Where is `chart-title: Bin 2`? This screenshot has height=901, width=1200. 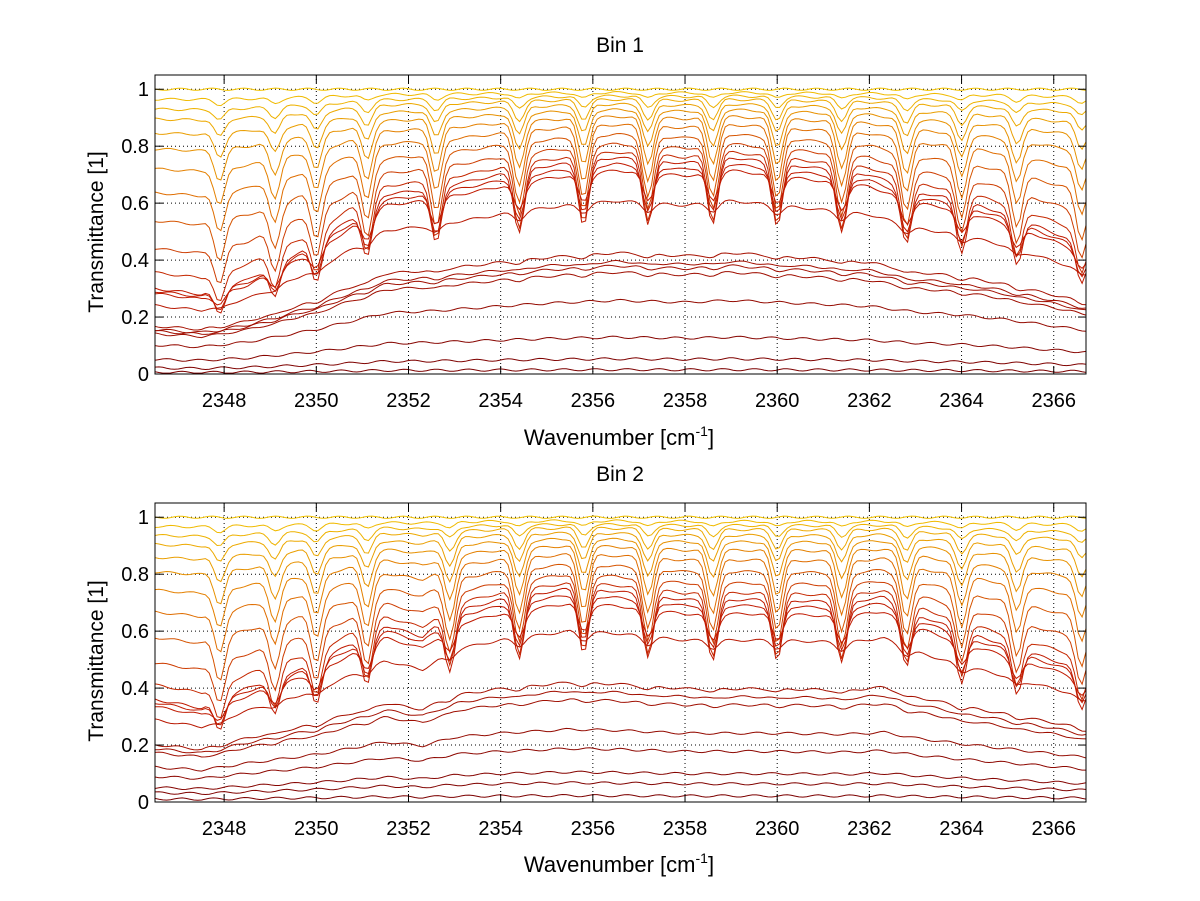 chart-title: Bin 2 is located at coordinates (620, 474).